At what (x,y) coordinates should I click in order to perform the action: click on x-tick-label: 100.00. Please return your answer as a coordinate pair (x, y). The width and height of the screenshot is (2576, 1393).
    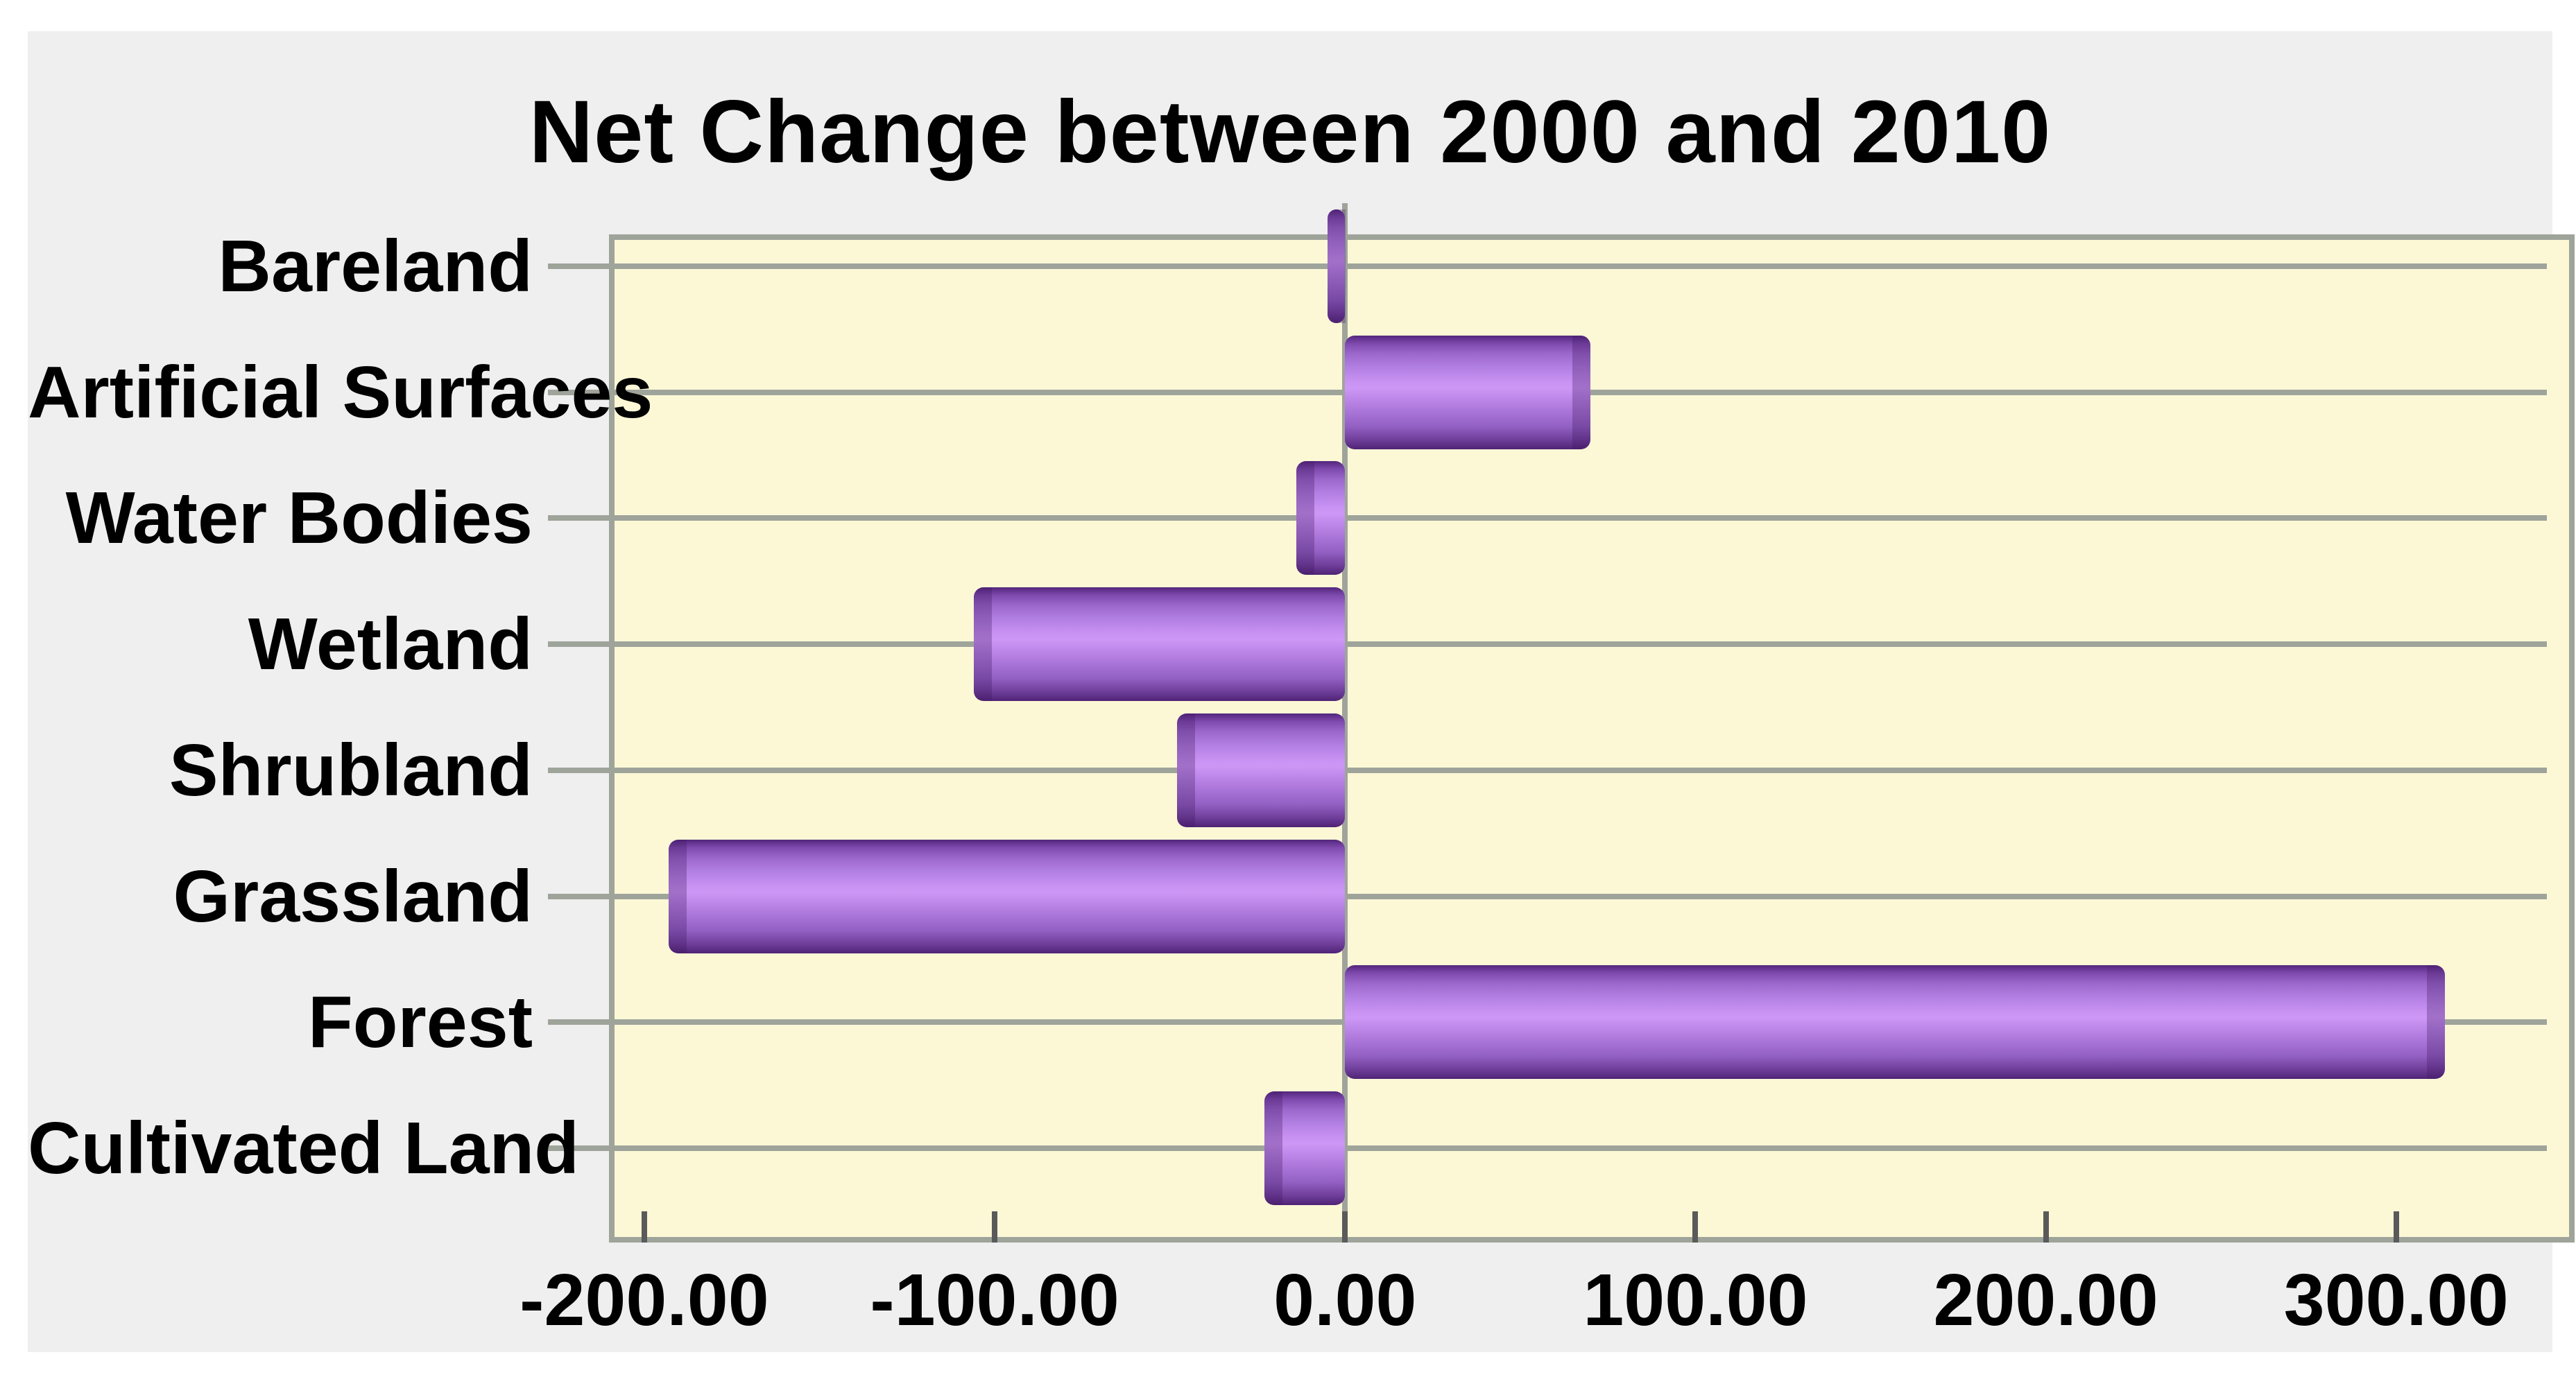
    Looking at the image, I should click on (1695, 1300).